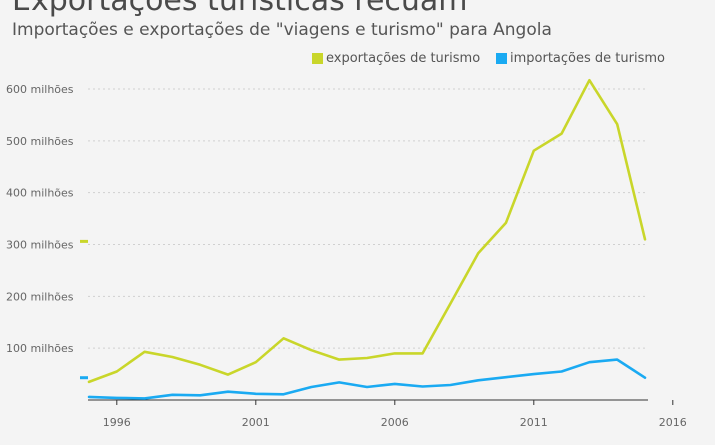  What do you see at coordinates (40, 193) in the screenshot?
I see `y-tick-label: 400 milhões` at bounding box center [40, 193].